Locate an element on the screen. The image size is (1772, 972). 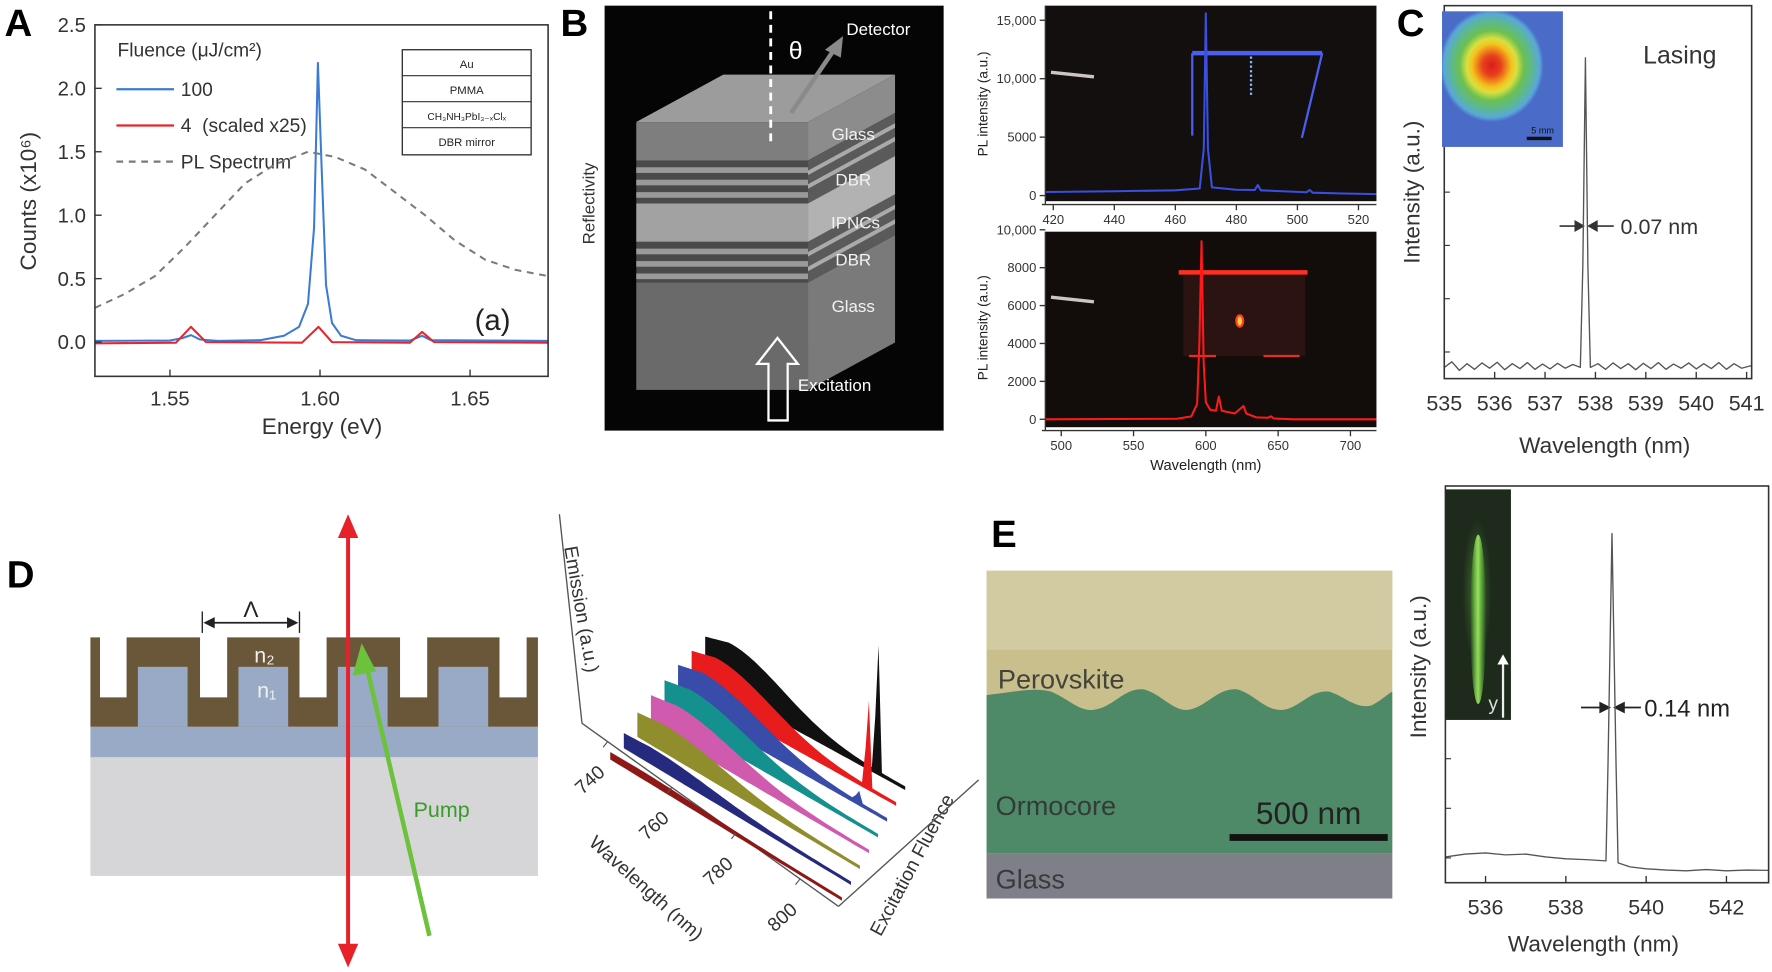
panel-label-a: A is located at coordinates (19, 23).